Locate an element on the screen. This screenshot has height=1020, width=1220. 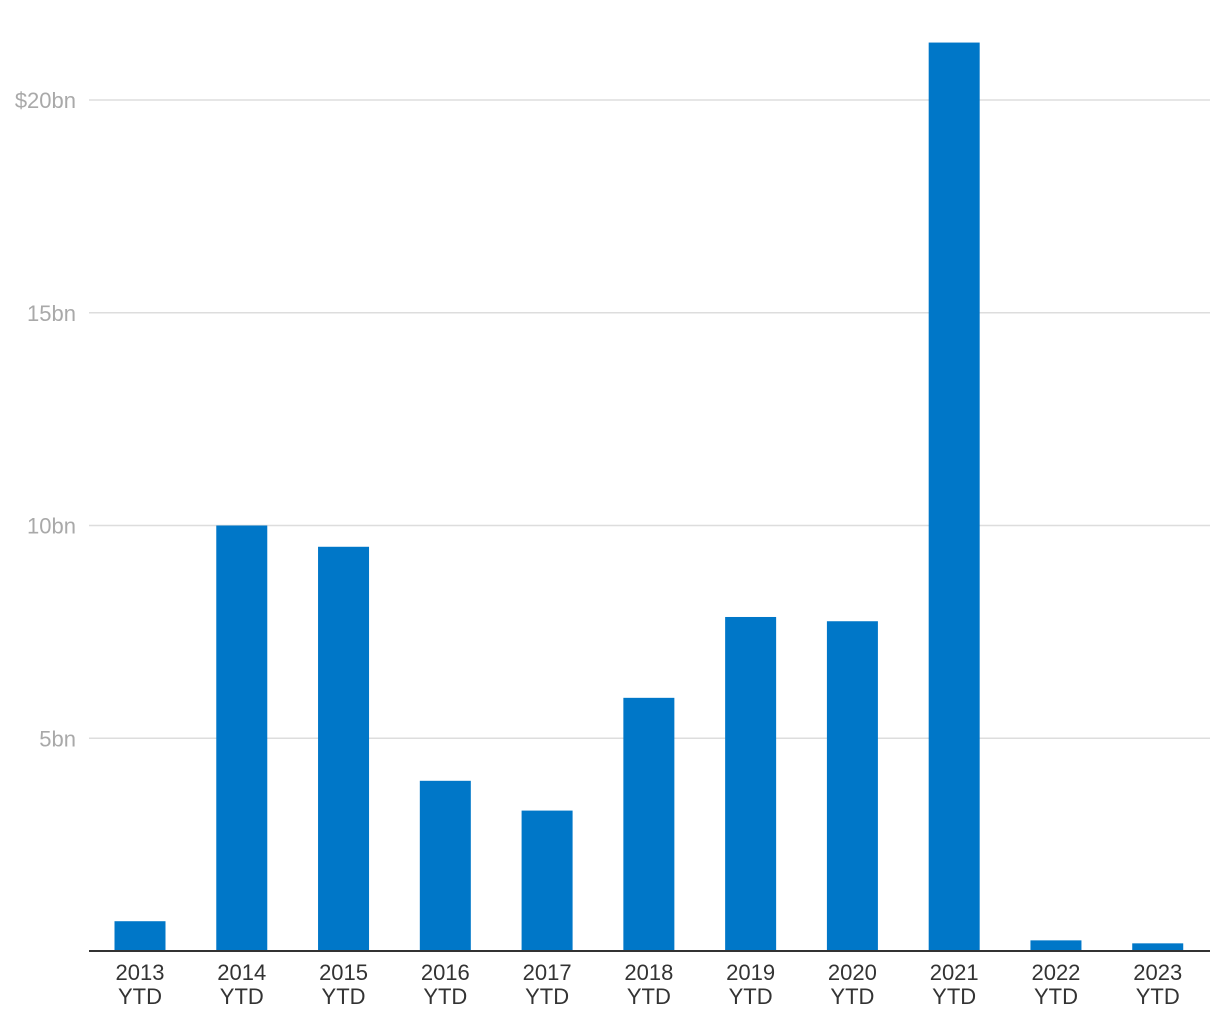
x-tick-label: 2013 is located at coordinates (140, 972).